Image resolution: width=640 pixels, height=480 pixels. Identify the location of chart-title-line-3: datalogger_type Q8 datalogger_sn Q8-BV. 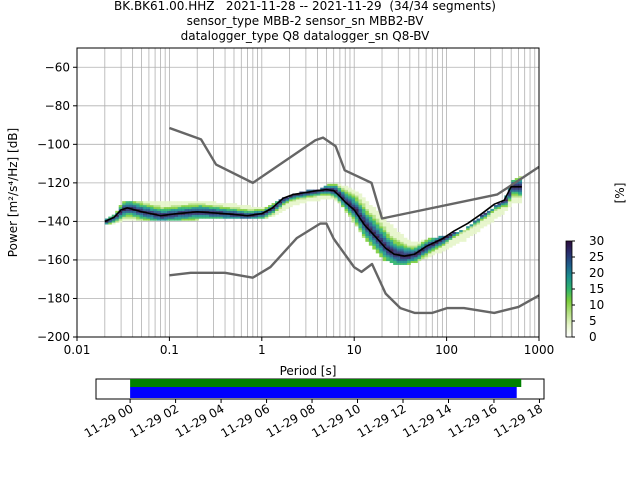
(305, 36).